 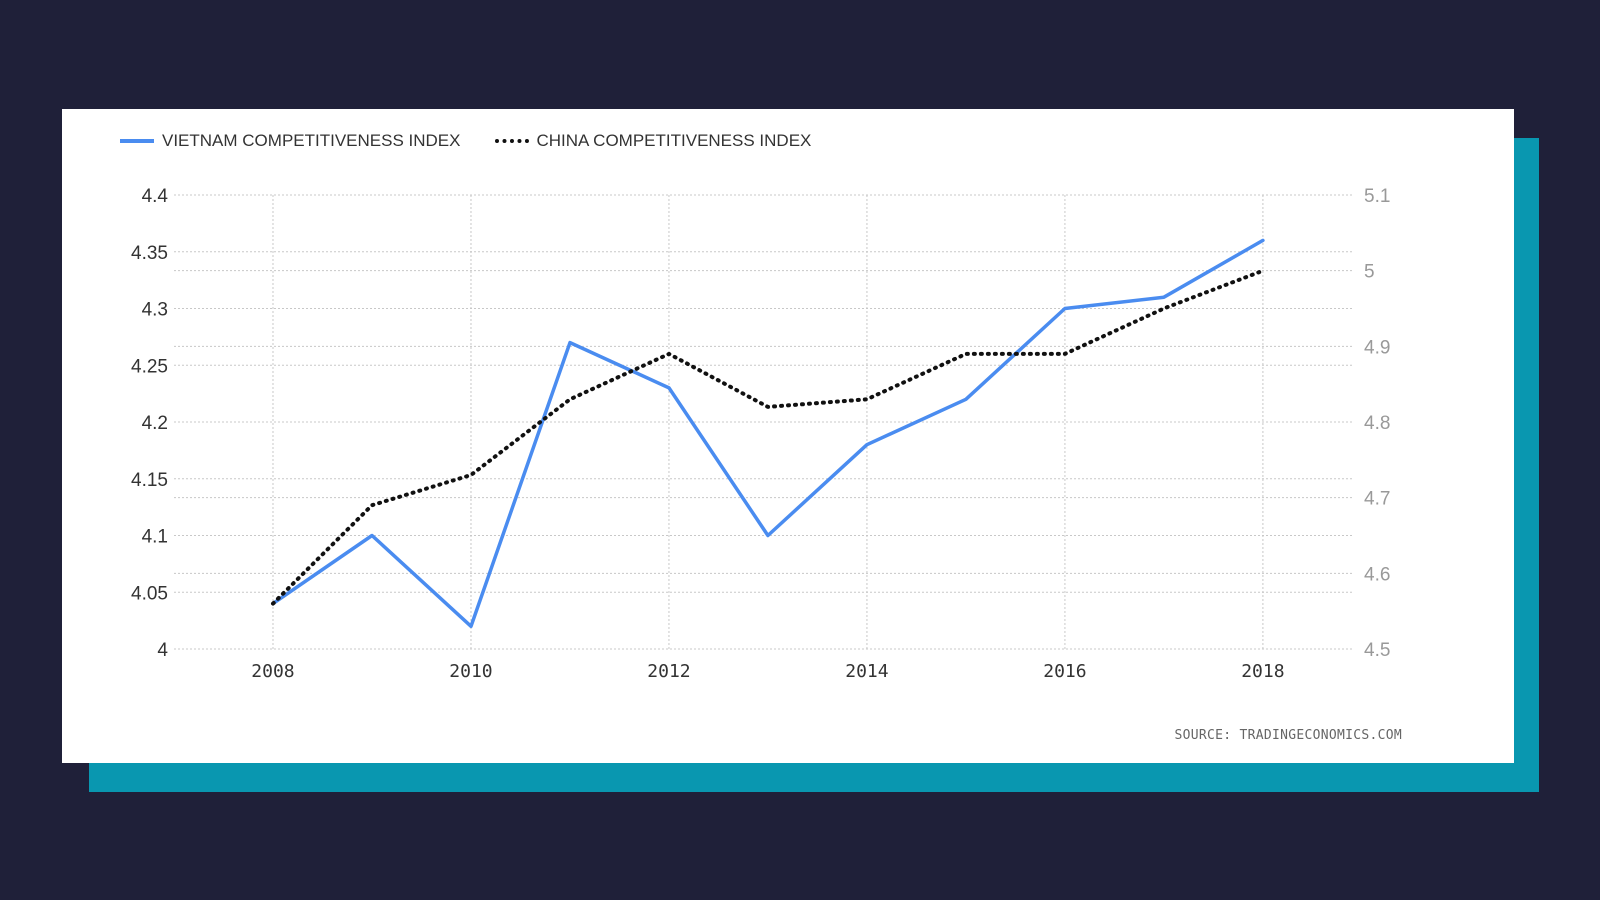 I want to click on legend-swatch-vietnam, so click(x=137, y=141).